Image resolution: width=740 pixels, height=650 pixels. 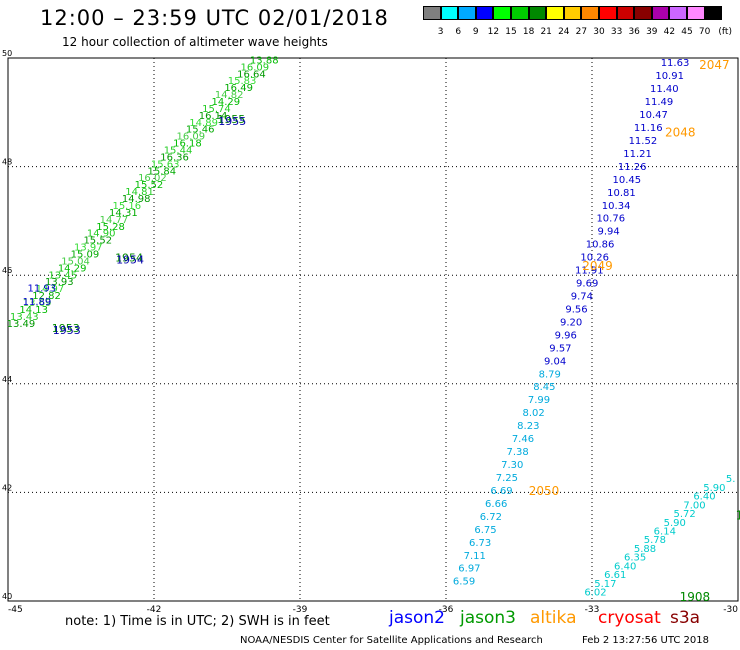 I want to click on wave-height-label: 14.31, so click(x=123, y=213).